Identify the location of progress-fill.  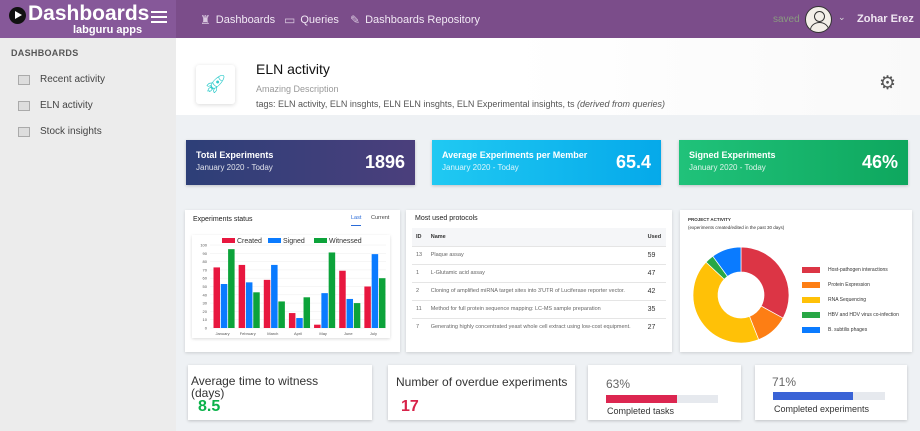
(641, 399).